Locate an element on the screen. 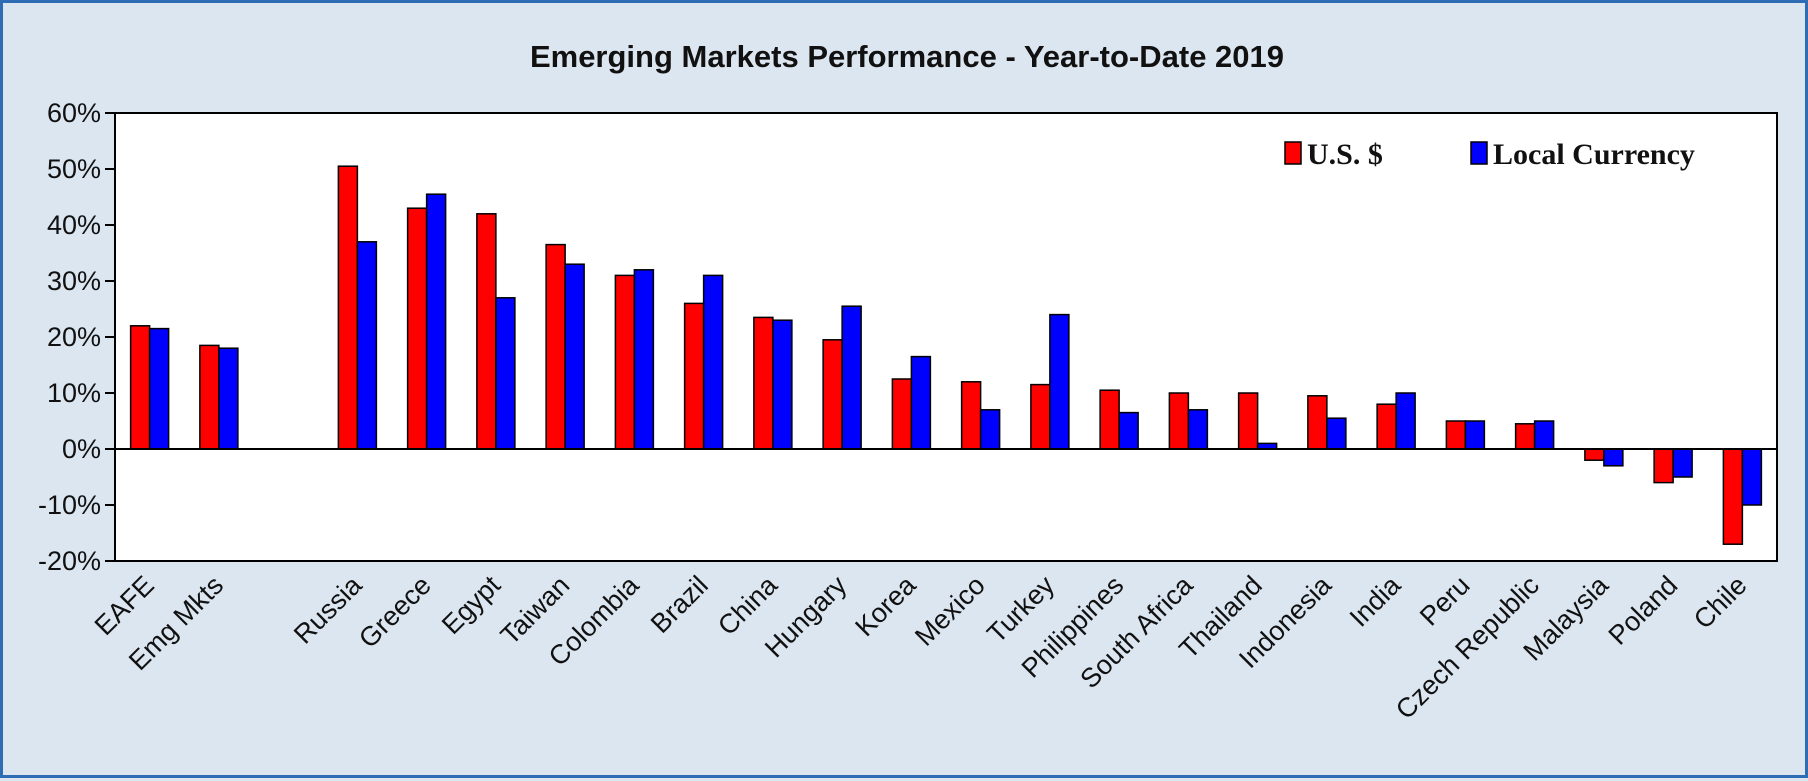  bar-usd-turkey is located at coordinates (1040, 416).